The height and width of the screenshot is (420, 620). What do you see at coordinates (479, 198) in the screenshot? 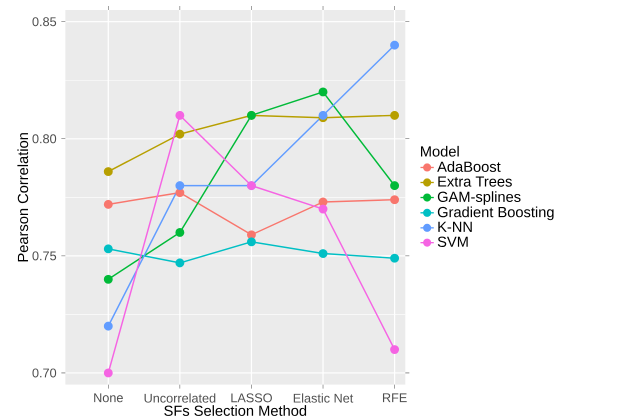
I see `legend-label: GAM-splines` at bounding box center [479, 198].